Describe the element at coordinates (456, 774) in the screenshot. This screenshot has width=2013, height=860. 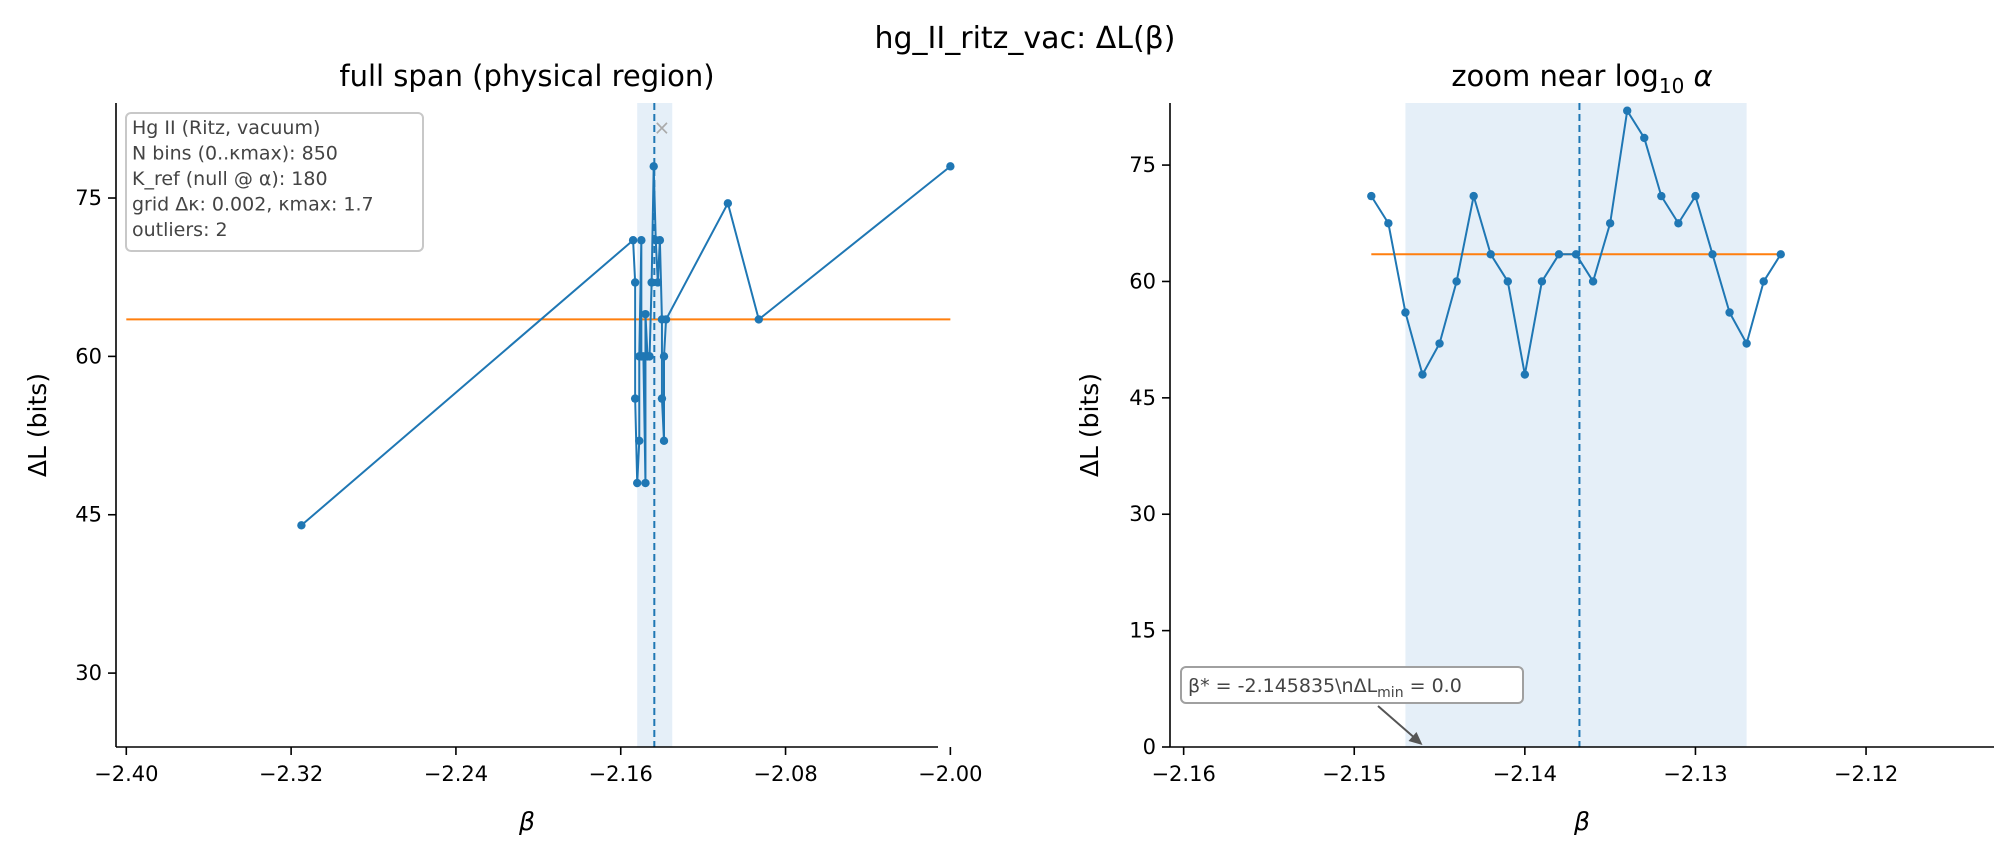
I see `x-tick-label-2: −2.24` at that location.